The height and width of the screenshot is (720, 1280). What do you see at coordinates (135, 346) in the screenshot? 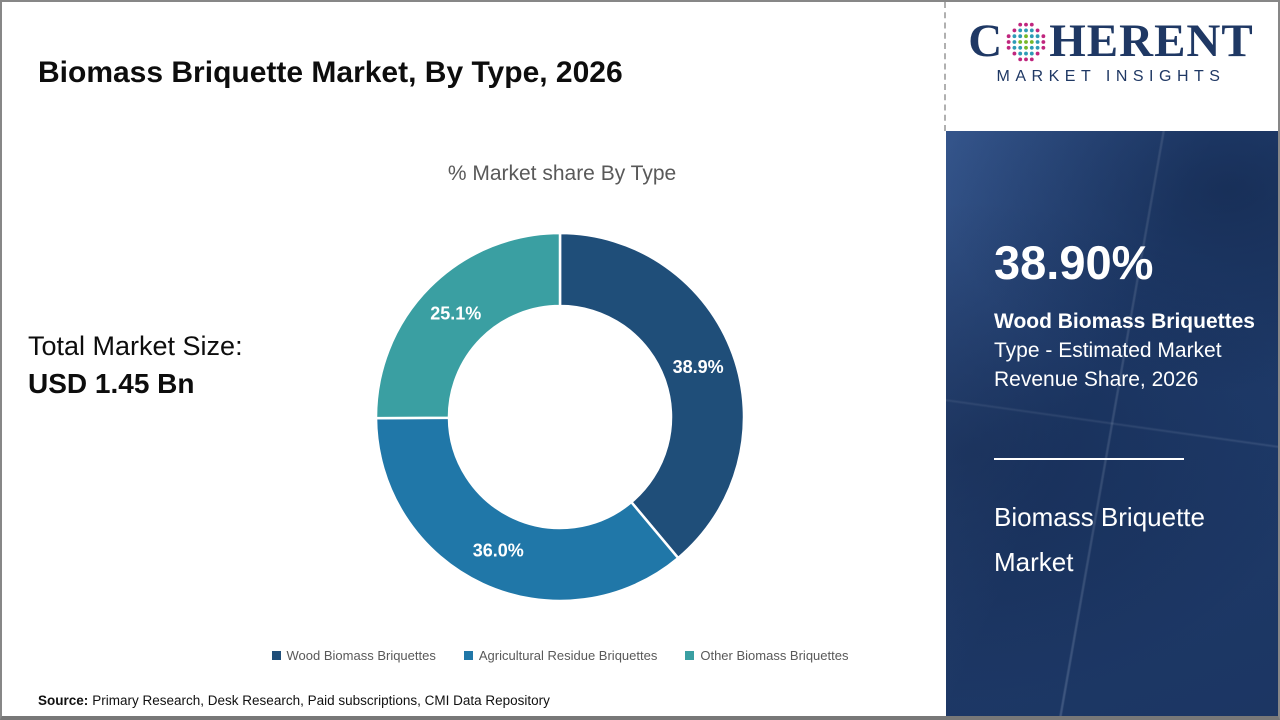
I see `total-market-size-label: Total Market Size:` at bounding box center [135, 346].